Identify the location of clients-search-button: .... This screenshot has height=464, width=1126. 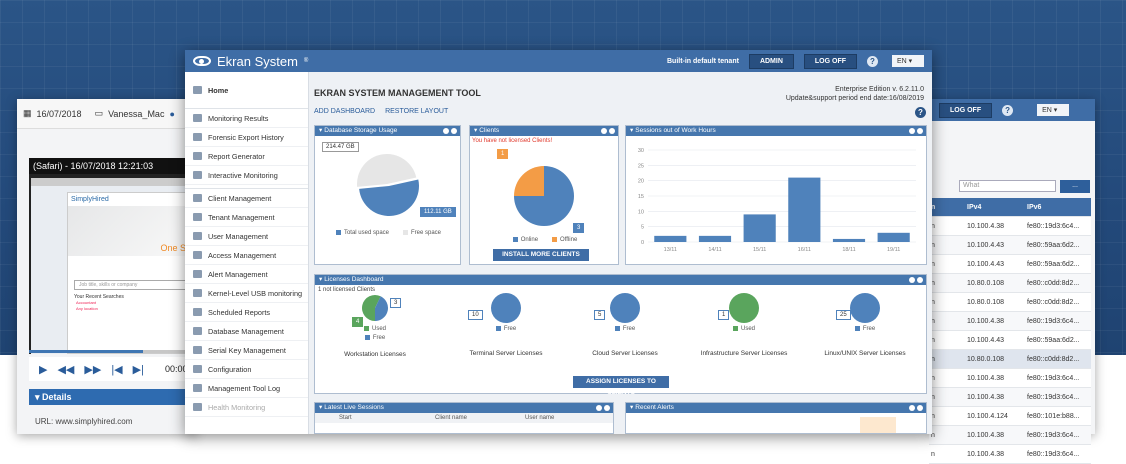
(1075, 186).